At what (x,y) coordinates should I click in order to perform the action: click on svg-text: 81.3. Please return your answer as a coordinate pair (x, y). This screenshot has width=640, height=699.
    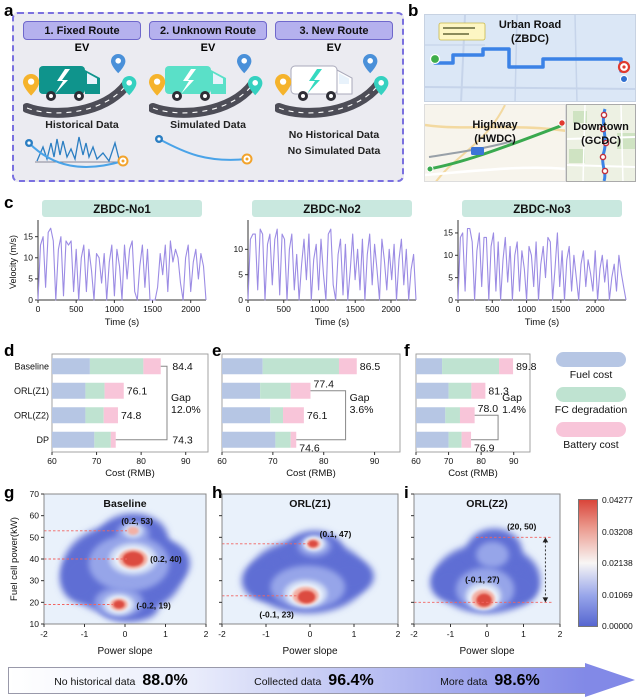
    Looking at the image, I should click on (498, 391).